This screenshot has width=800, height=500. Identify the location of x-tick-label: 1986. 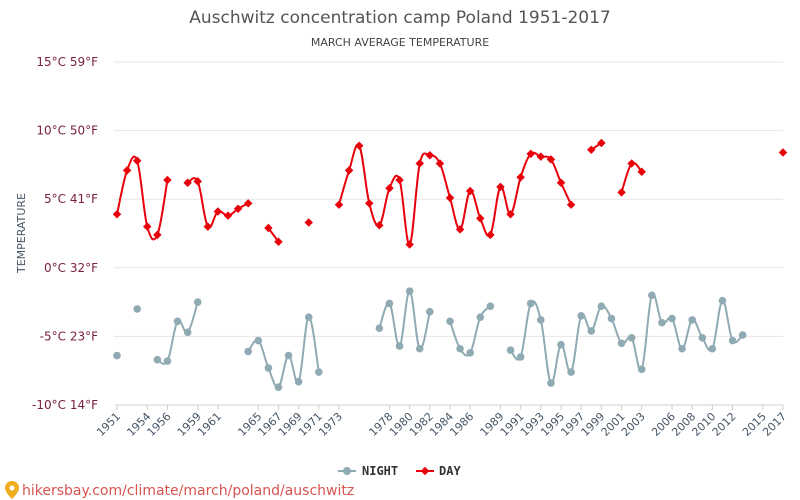
(461, 424).